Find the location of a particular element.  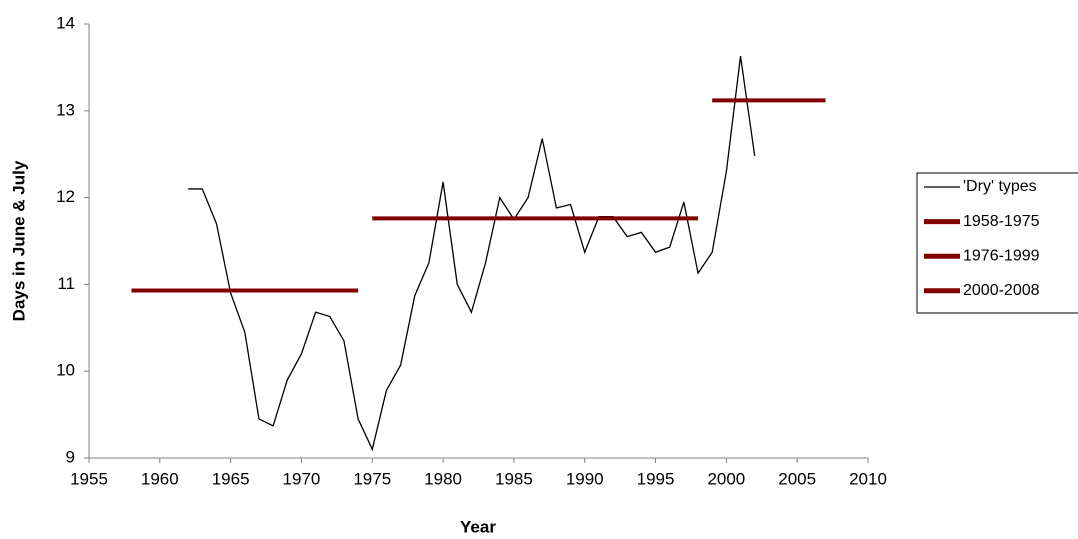

y-tick-label: 14 is located at coordinates (65, 22).